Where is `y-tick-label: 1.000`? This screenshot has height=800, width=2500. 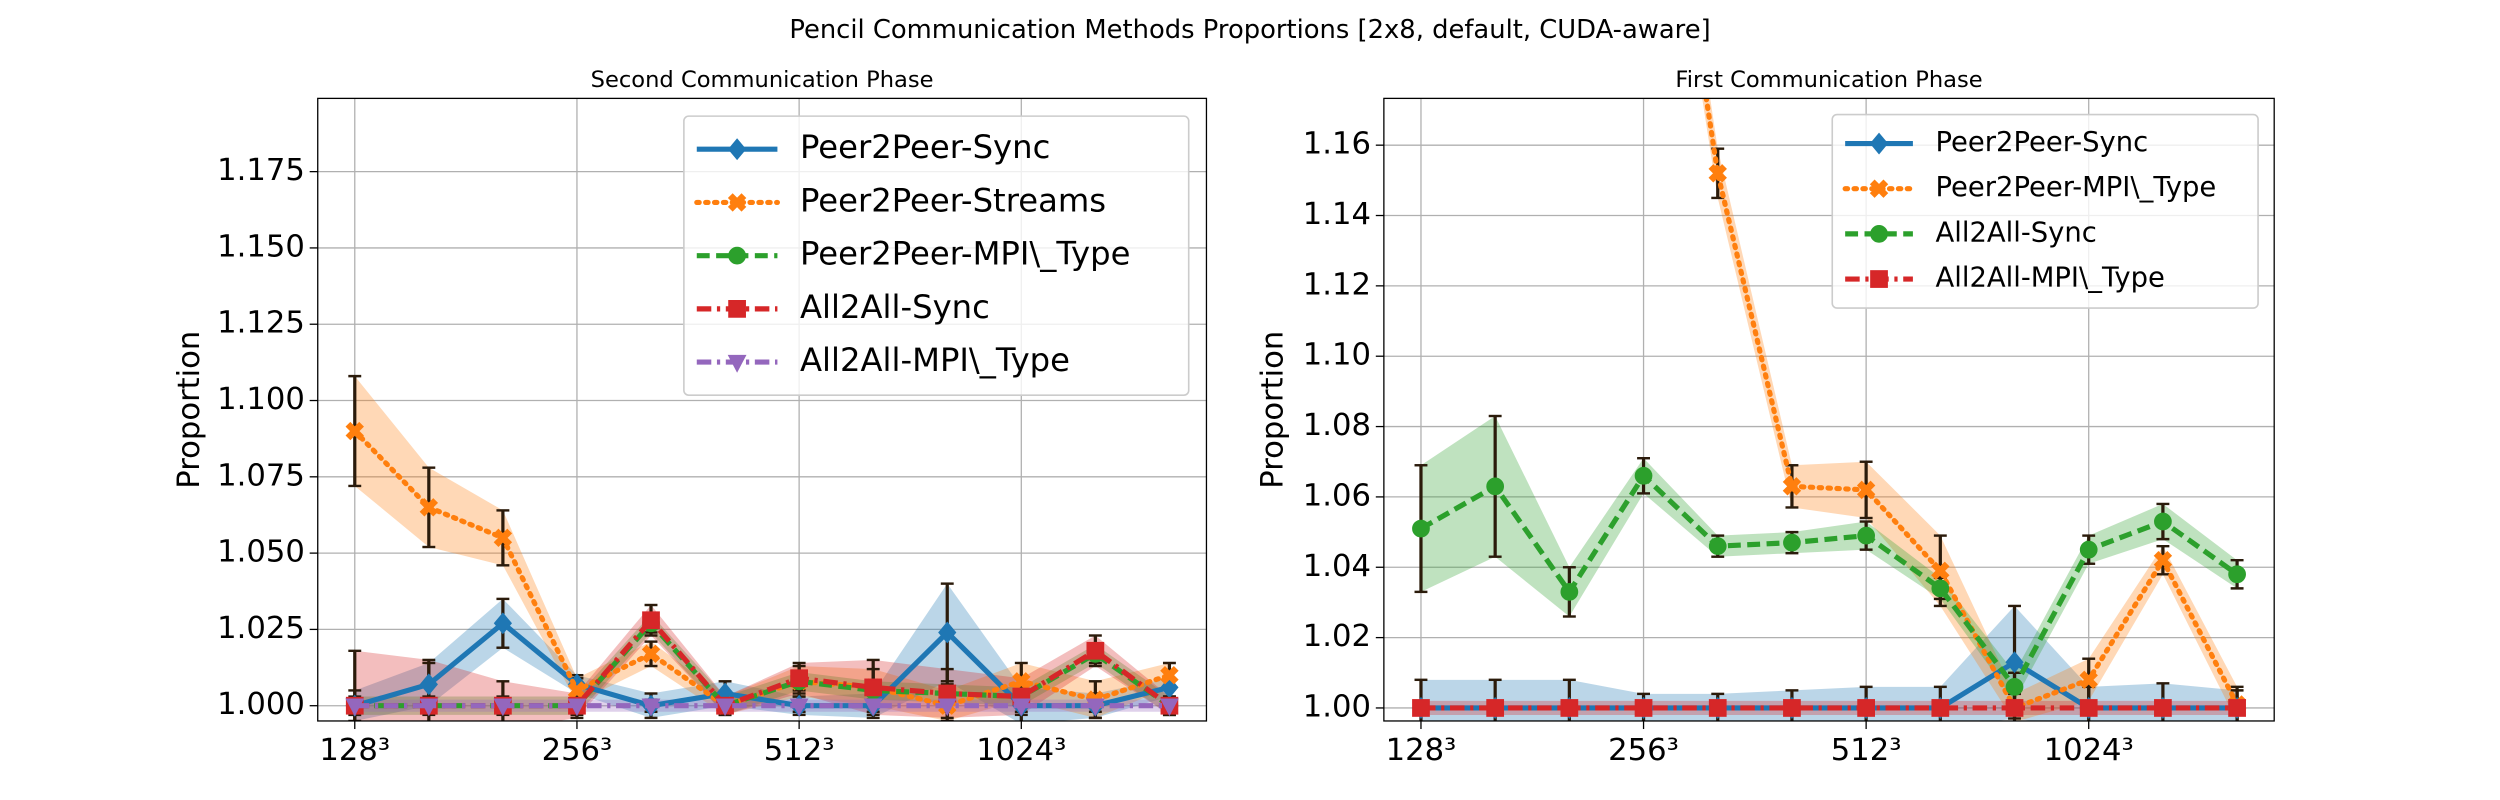 y-tick-label: 1.000 is located at coordinates (261, 704).